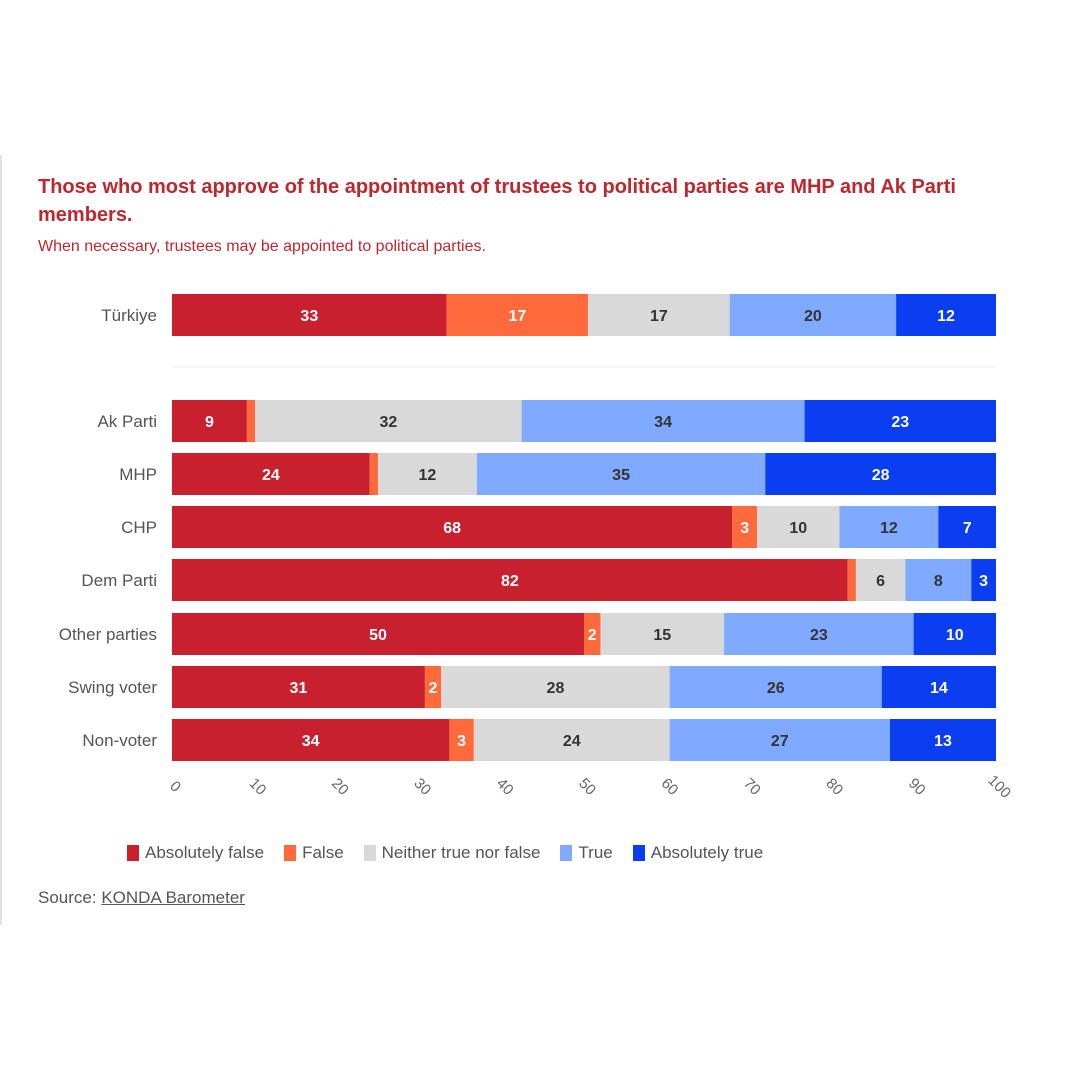 This screenshot has width=1080, height=1080. I want to click on category-label: Türkiye, so click(129, 315).